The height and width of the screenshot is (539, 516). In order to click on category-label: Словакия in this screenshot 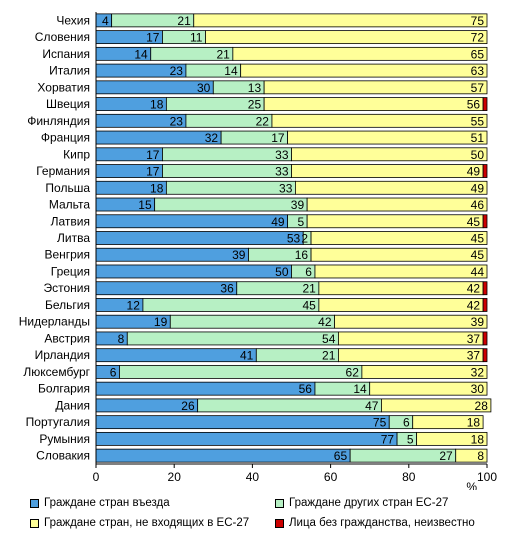, I will do `click(63, 456)`.